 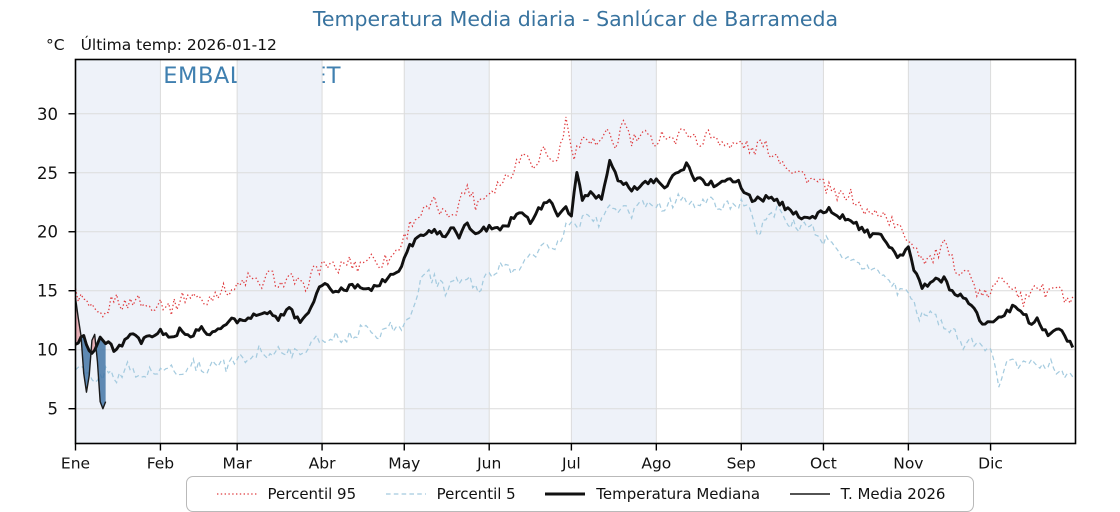 I want to click on x-tick-label-dic: Dic, so click(x=990, y=464).